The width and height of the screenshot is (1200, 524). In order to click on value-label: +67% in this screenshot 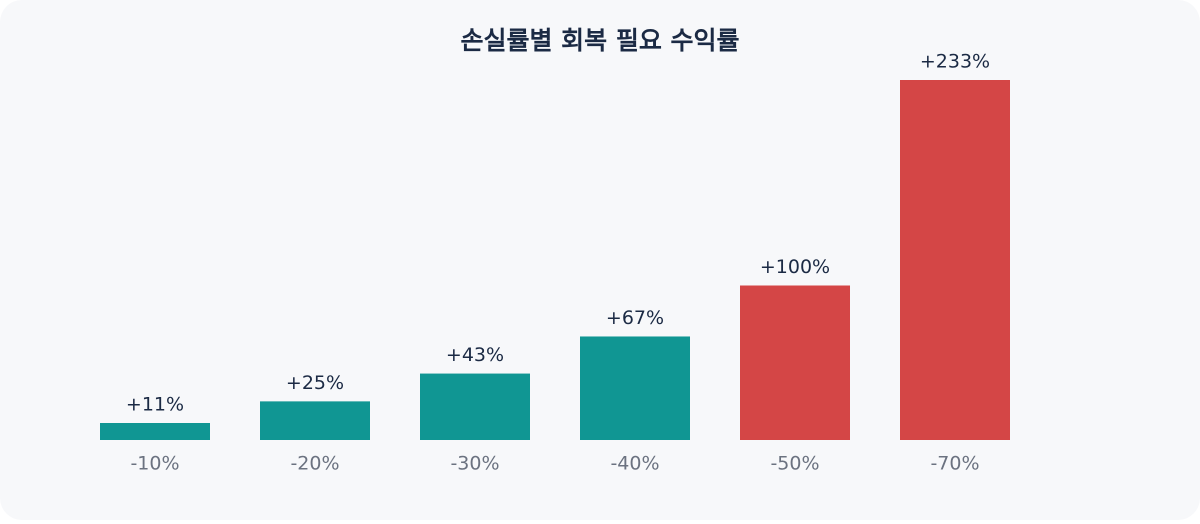, I will do `click(635, 318)`.